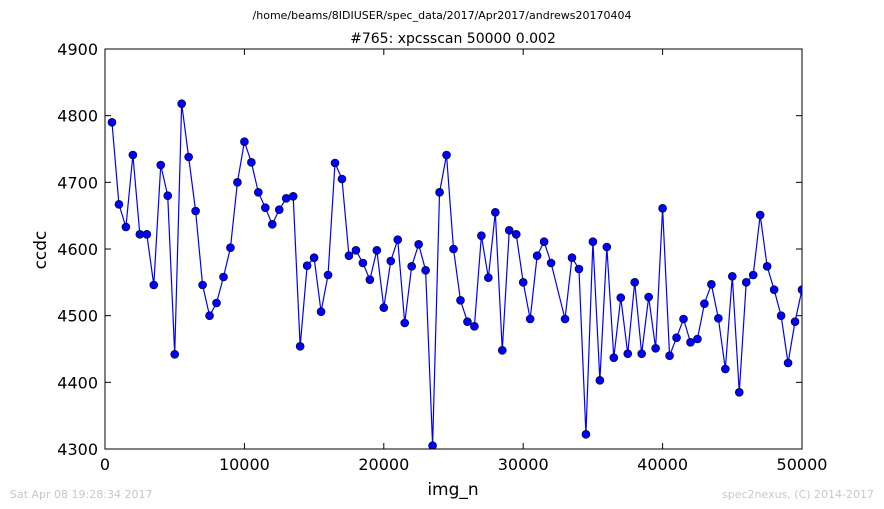 The height and width of the screenshot is (509, 884). Describe the element at coordinates (244, 464) in the screenshot. I see `x-tick-label: 10000` at that location.